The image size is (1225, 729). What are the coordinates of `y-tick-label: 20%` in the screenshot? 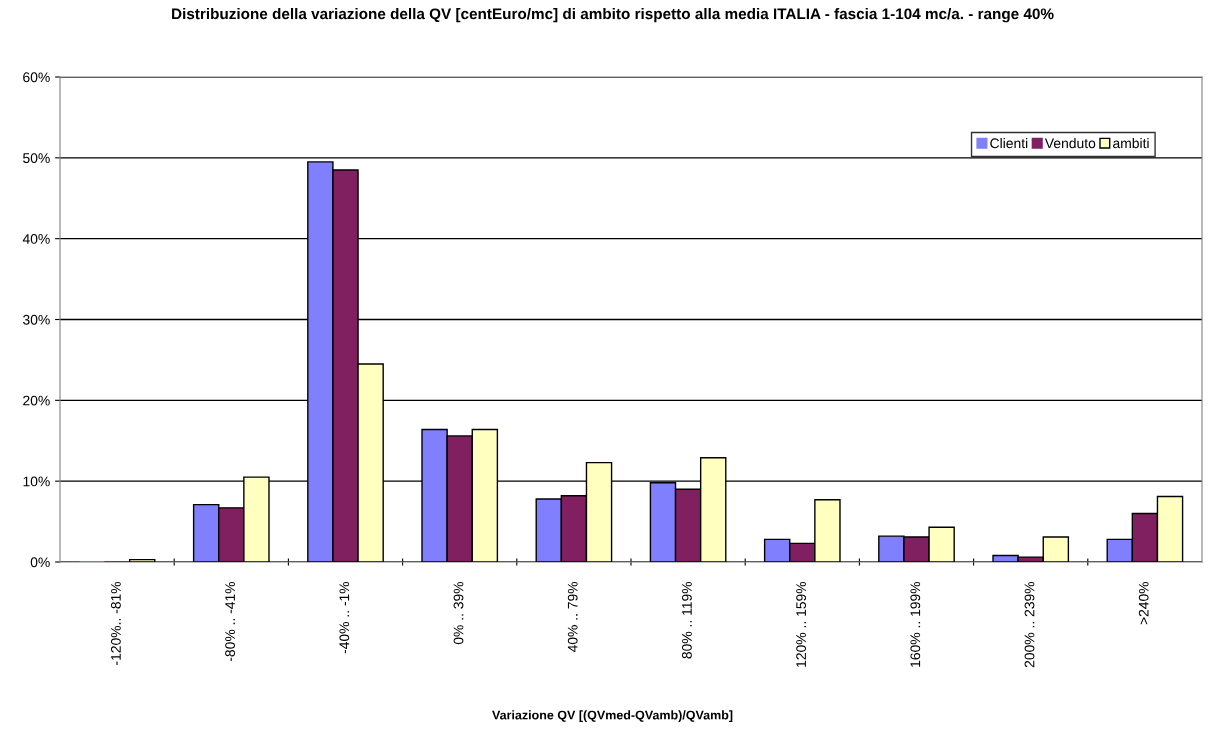 It's located at (36, 400).